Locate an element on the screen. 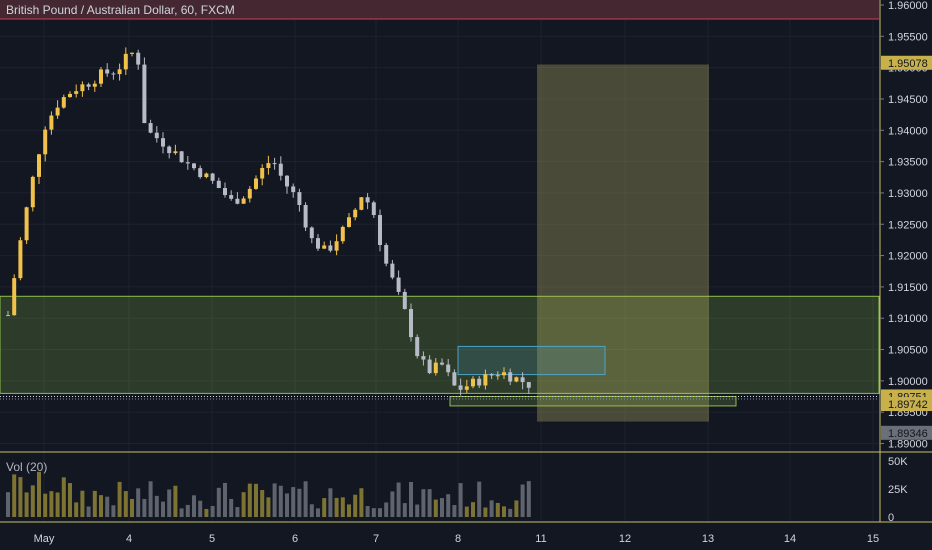 This screenshot has width=932, height=550. volume-bars is located at coordinates (268, 494).